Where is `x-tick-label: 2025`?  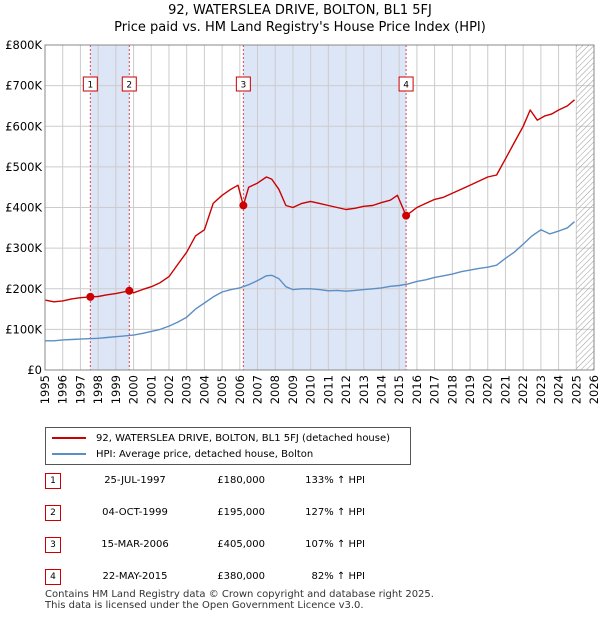 x-tick-label: 2025 is located at coordinates (576, 389).